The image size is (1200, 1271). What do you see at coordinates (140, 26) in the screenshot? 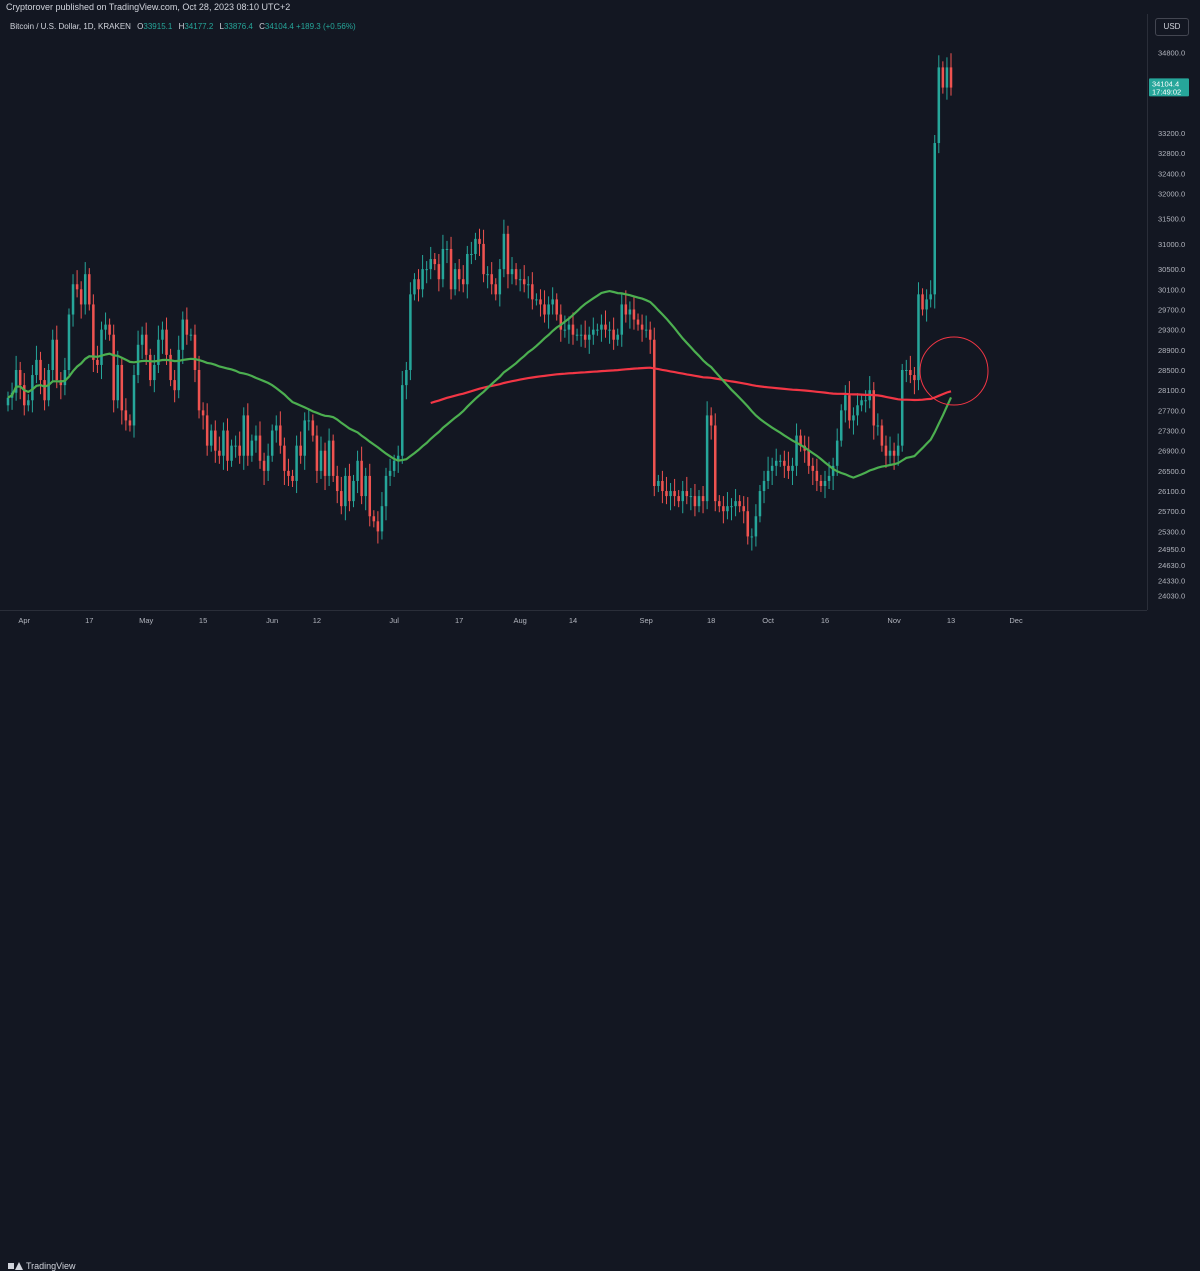
I see `open-label: O` at bounding box center [140, 26].